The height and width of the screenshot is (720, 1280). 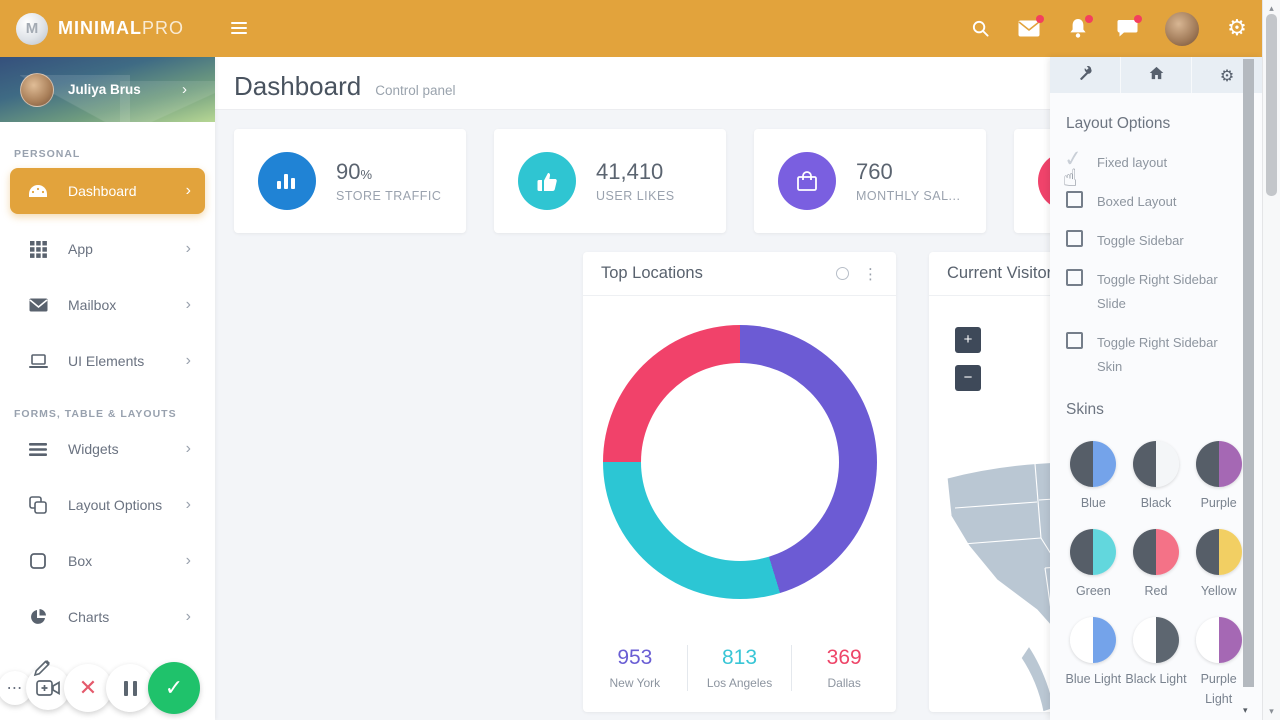 I want to click on user-avatar, so click(x=1182, y=28).